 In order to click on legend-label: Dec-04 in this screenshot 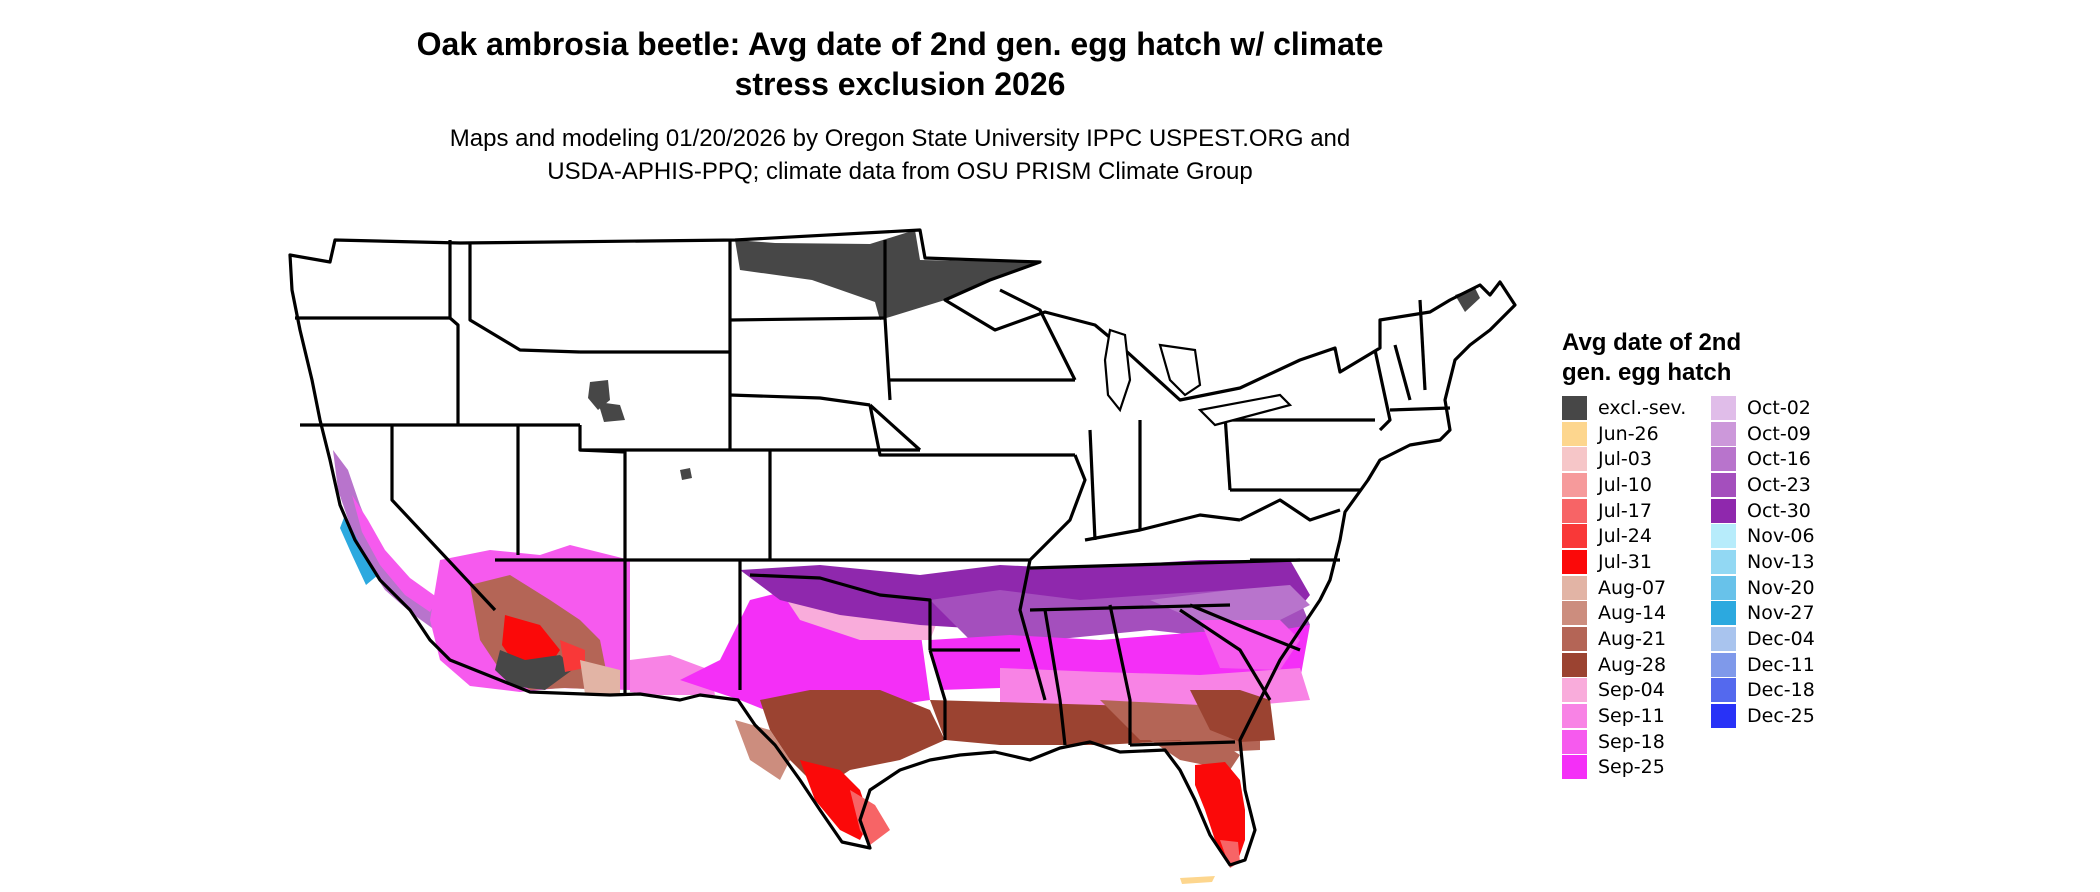, I will do `click(1781, 639)`.